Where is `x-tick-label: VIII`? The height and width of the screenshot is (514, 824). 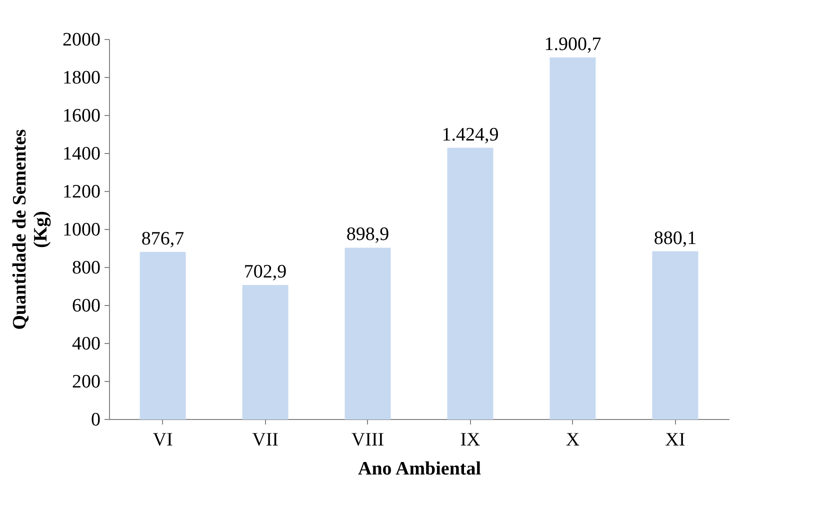 x-tick-label: VIII is located at coordinates (367, 440).